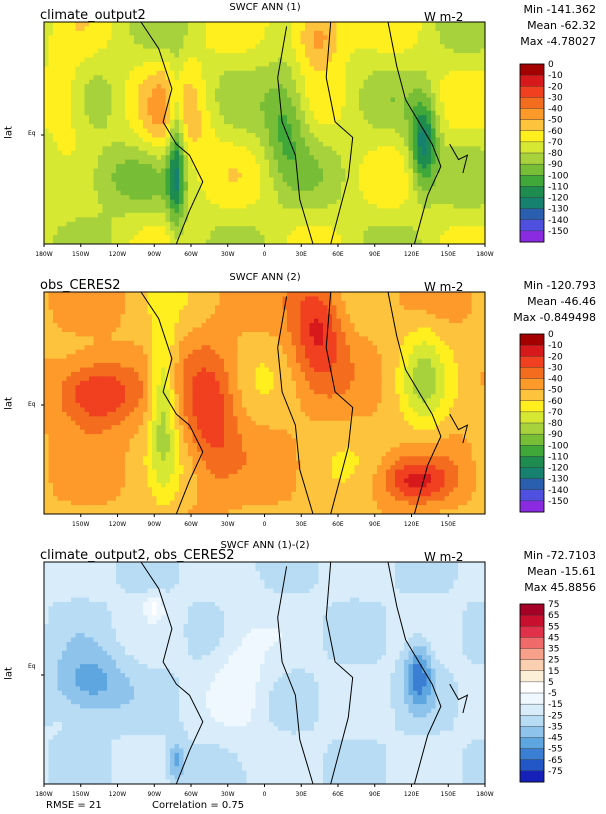  Describe the element at coordinates (555, 772) in the screenshot. I see `colorbar-label: -75` at that location.